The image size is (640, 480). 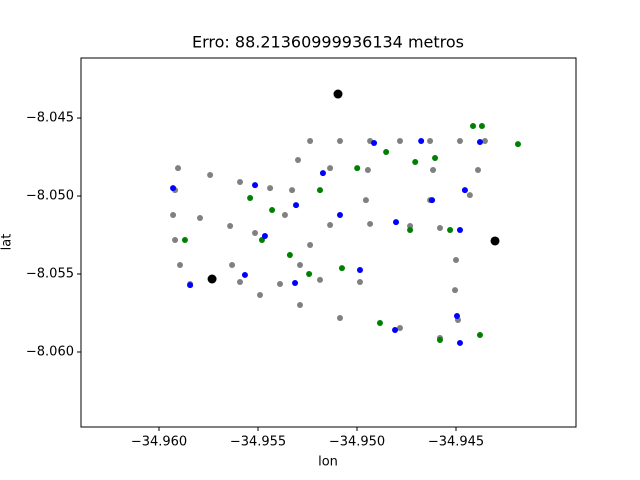 What do you see at coordinates (357, 442) in the screenshot?
I see `x-tick-label: −34.950` at bounding box center [357, 442].